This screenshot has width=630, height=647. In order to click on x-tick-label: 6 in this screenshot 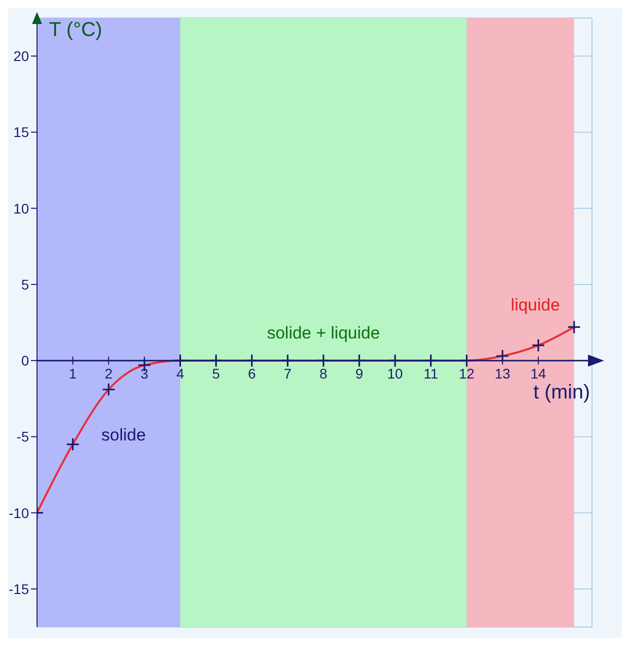, I will do `click(252, 374)`.